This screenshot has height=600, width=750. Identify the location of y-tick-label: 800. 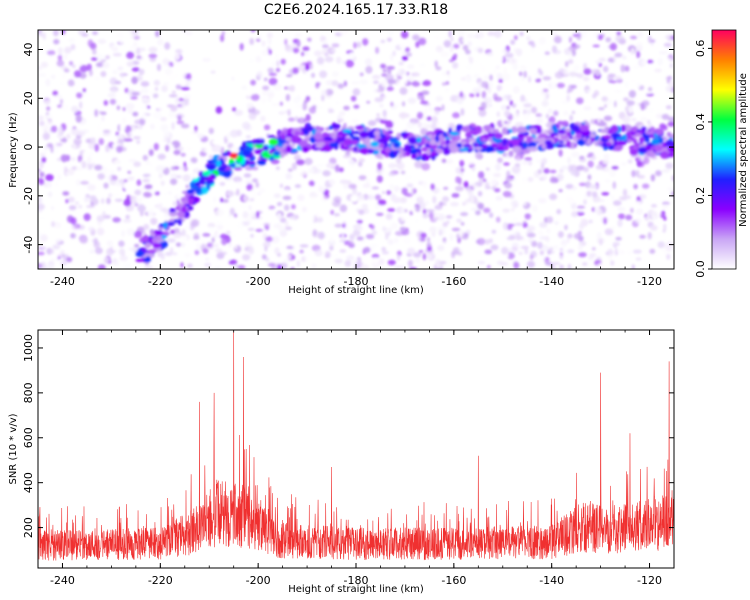
(28, 392).